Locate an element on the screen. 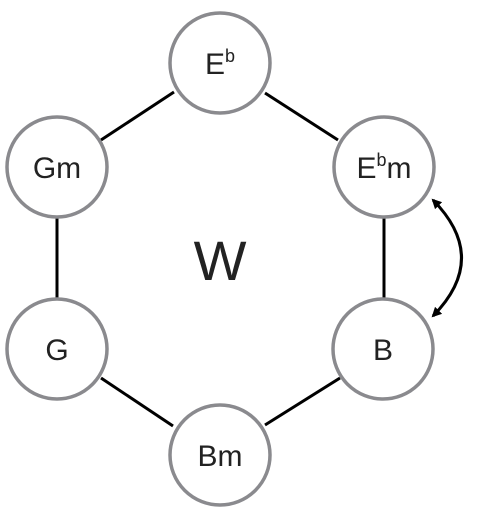 This screenshot has width=478, height=511. node-g-label: G is located at coordinates (56, 350).